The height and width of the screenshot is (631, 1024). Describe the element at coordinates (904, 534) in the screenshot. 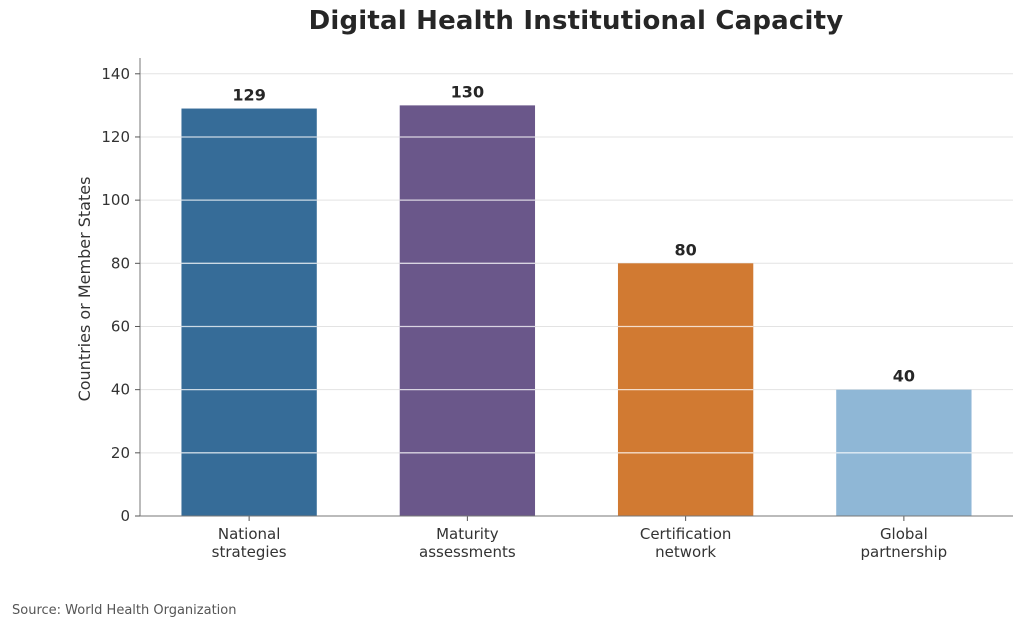

I see `x-tick-label: Global` at that location.